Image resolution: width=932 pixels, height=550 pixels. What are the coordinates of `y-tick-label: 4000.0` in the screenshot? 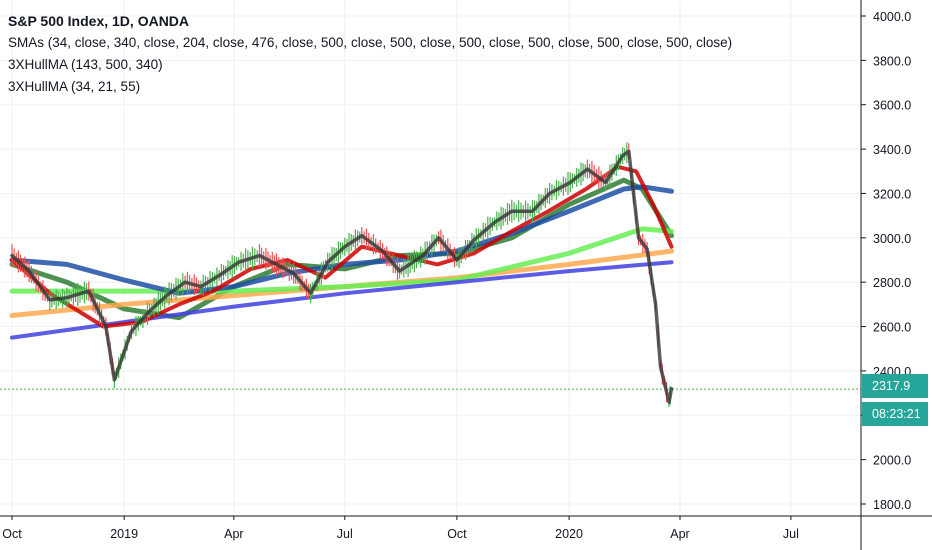 It's located at (892, 17).